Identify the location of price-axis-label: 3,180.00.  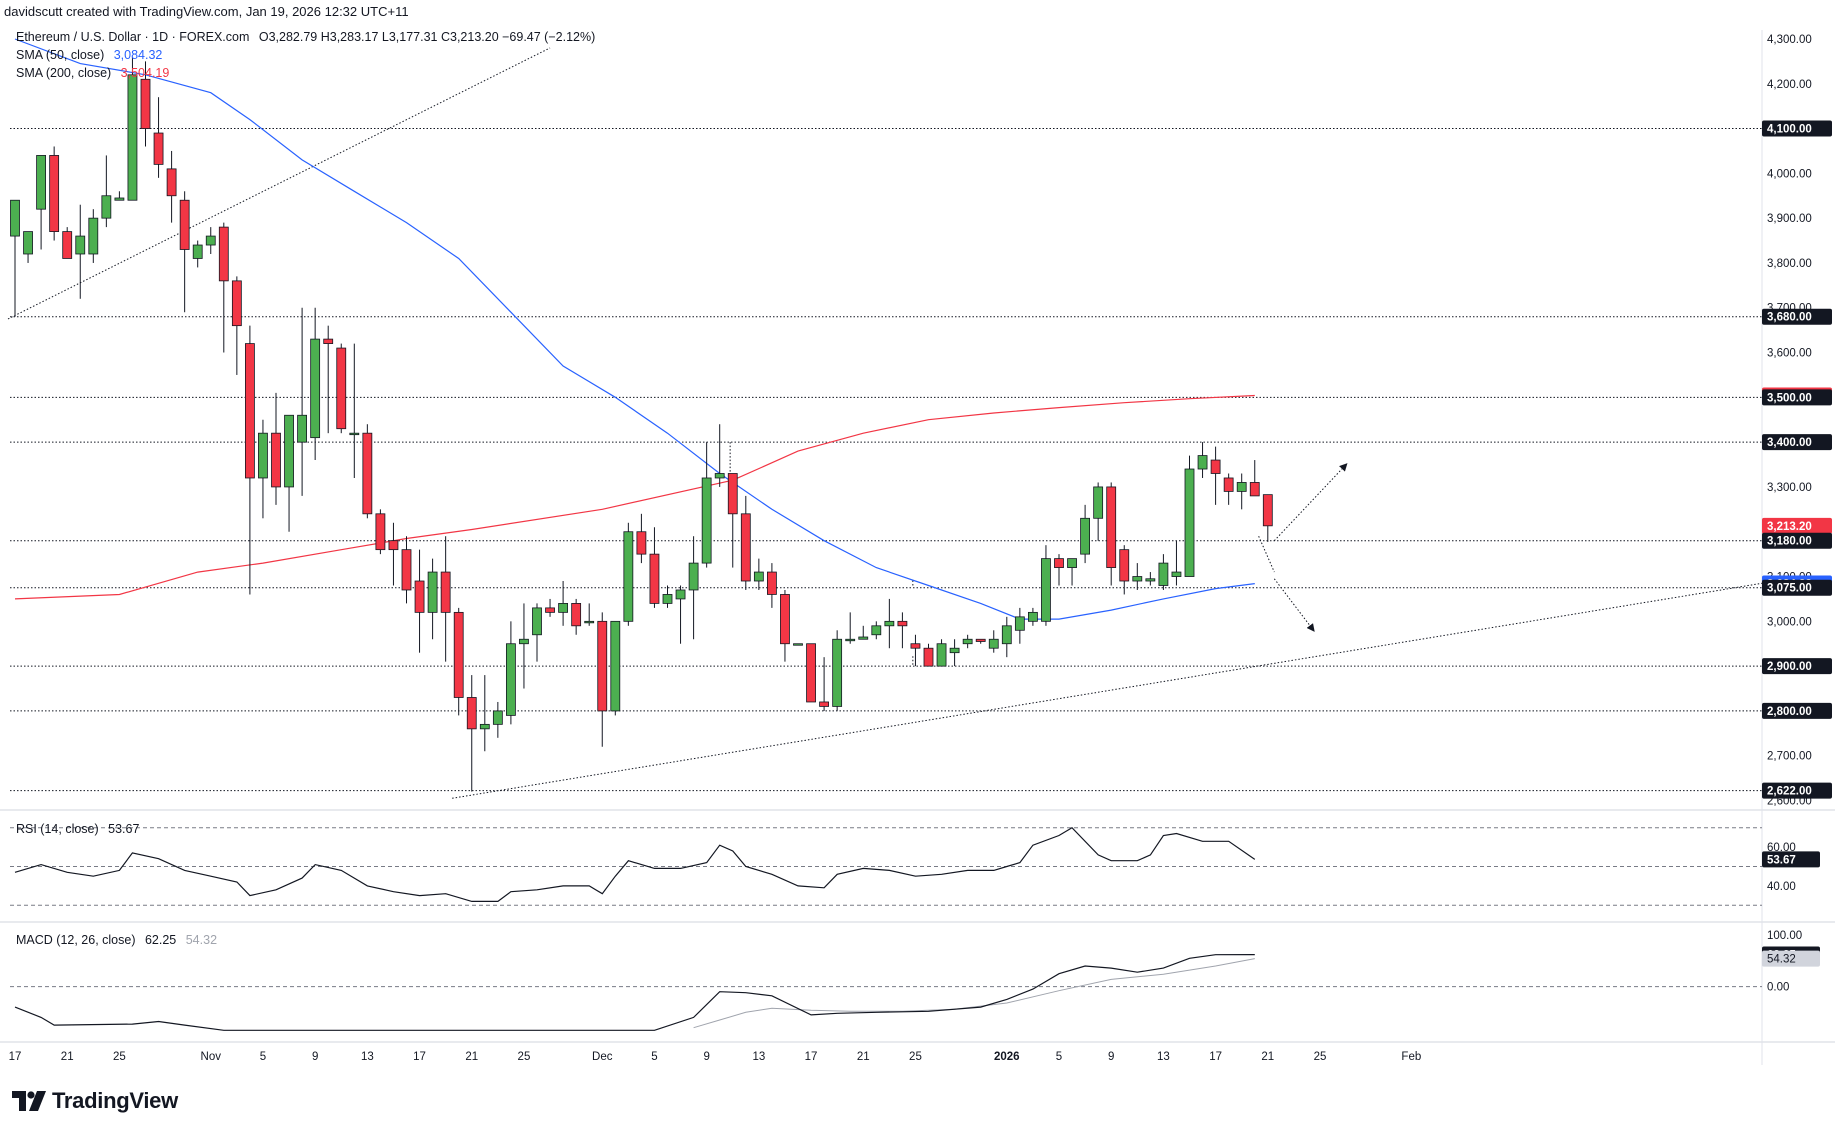
(1789, 542).